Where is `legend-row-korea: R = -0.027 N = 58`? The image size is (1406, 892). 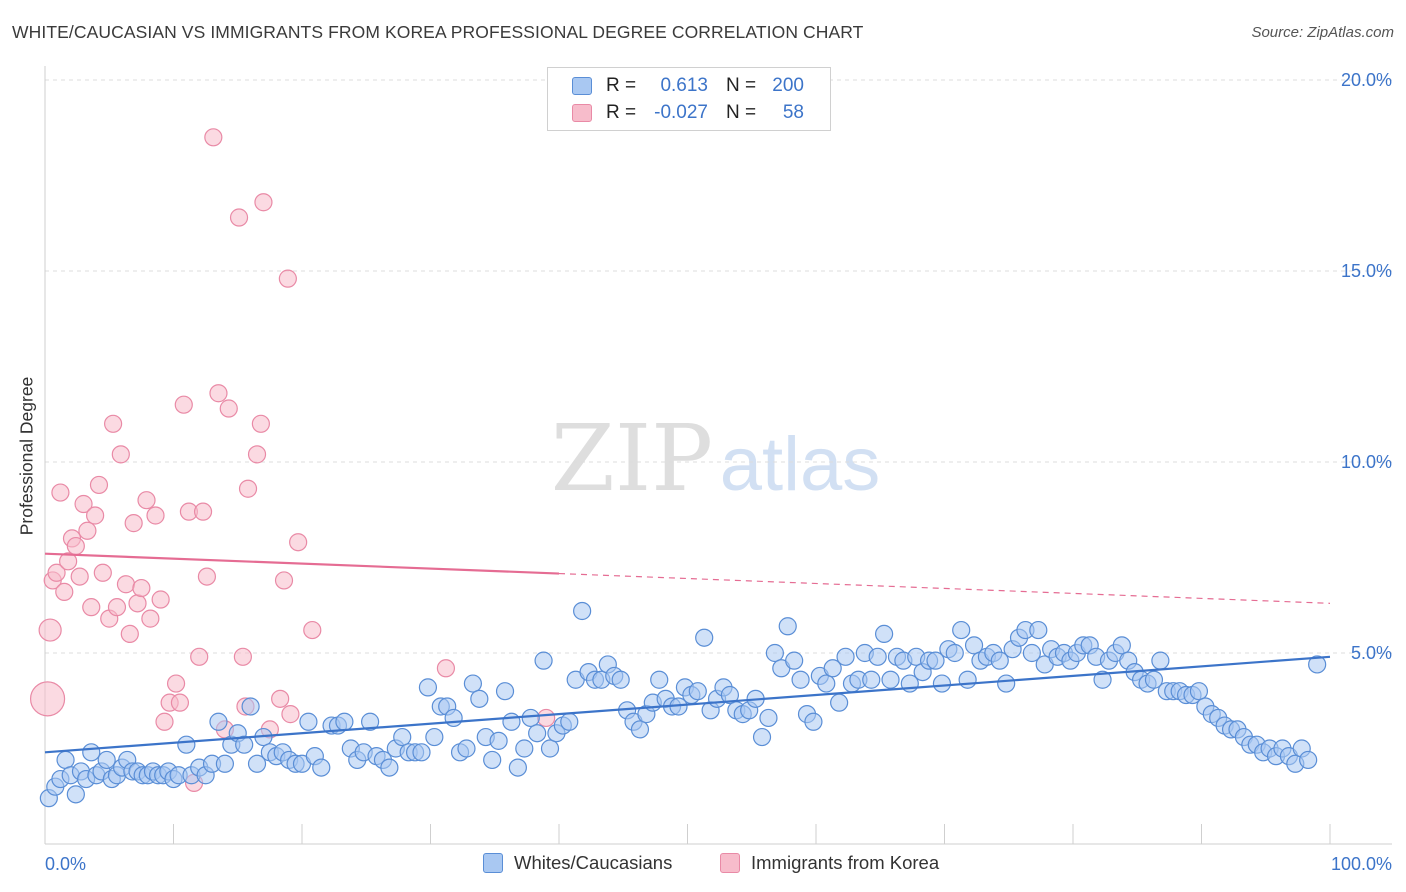
legend-row-korea: R = -0.027 N = 58 is located at coordinates (689, 114).